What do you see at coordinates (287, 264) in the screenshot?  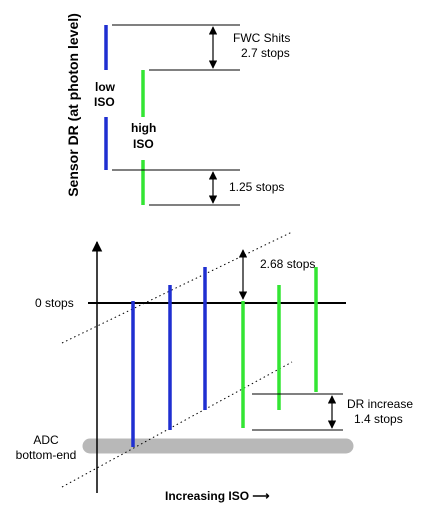 I see `top-shift-label: 2.68 stops` at bounding box center [287, 264].